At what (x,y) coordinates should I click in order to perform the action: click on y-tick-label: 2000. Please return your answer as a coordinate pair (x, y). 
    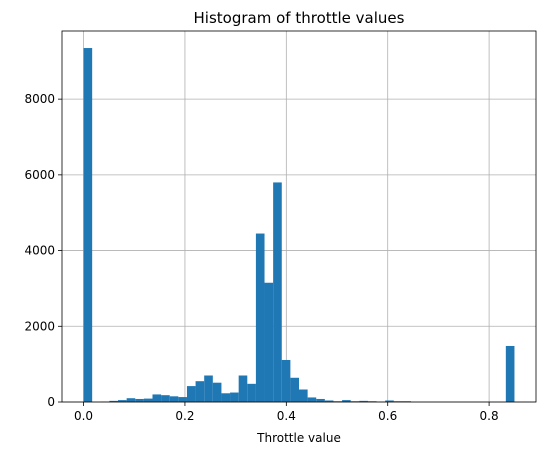
    Looking at the image, I should click on (39, 326).